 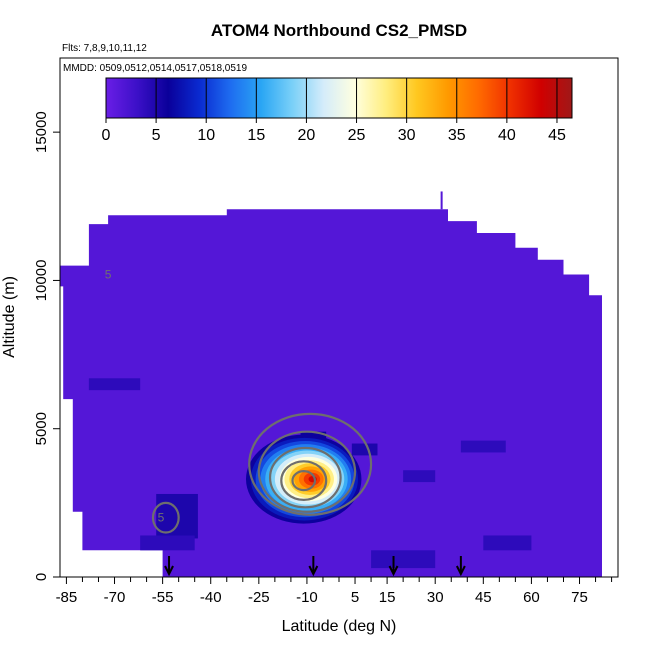 I want to click on colorbar-tick-label: 0, so click(x=106, y=135).